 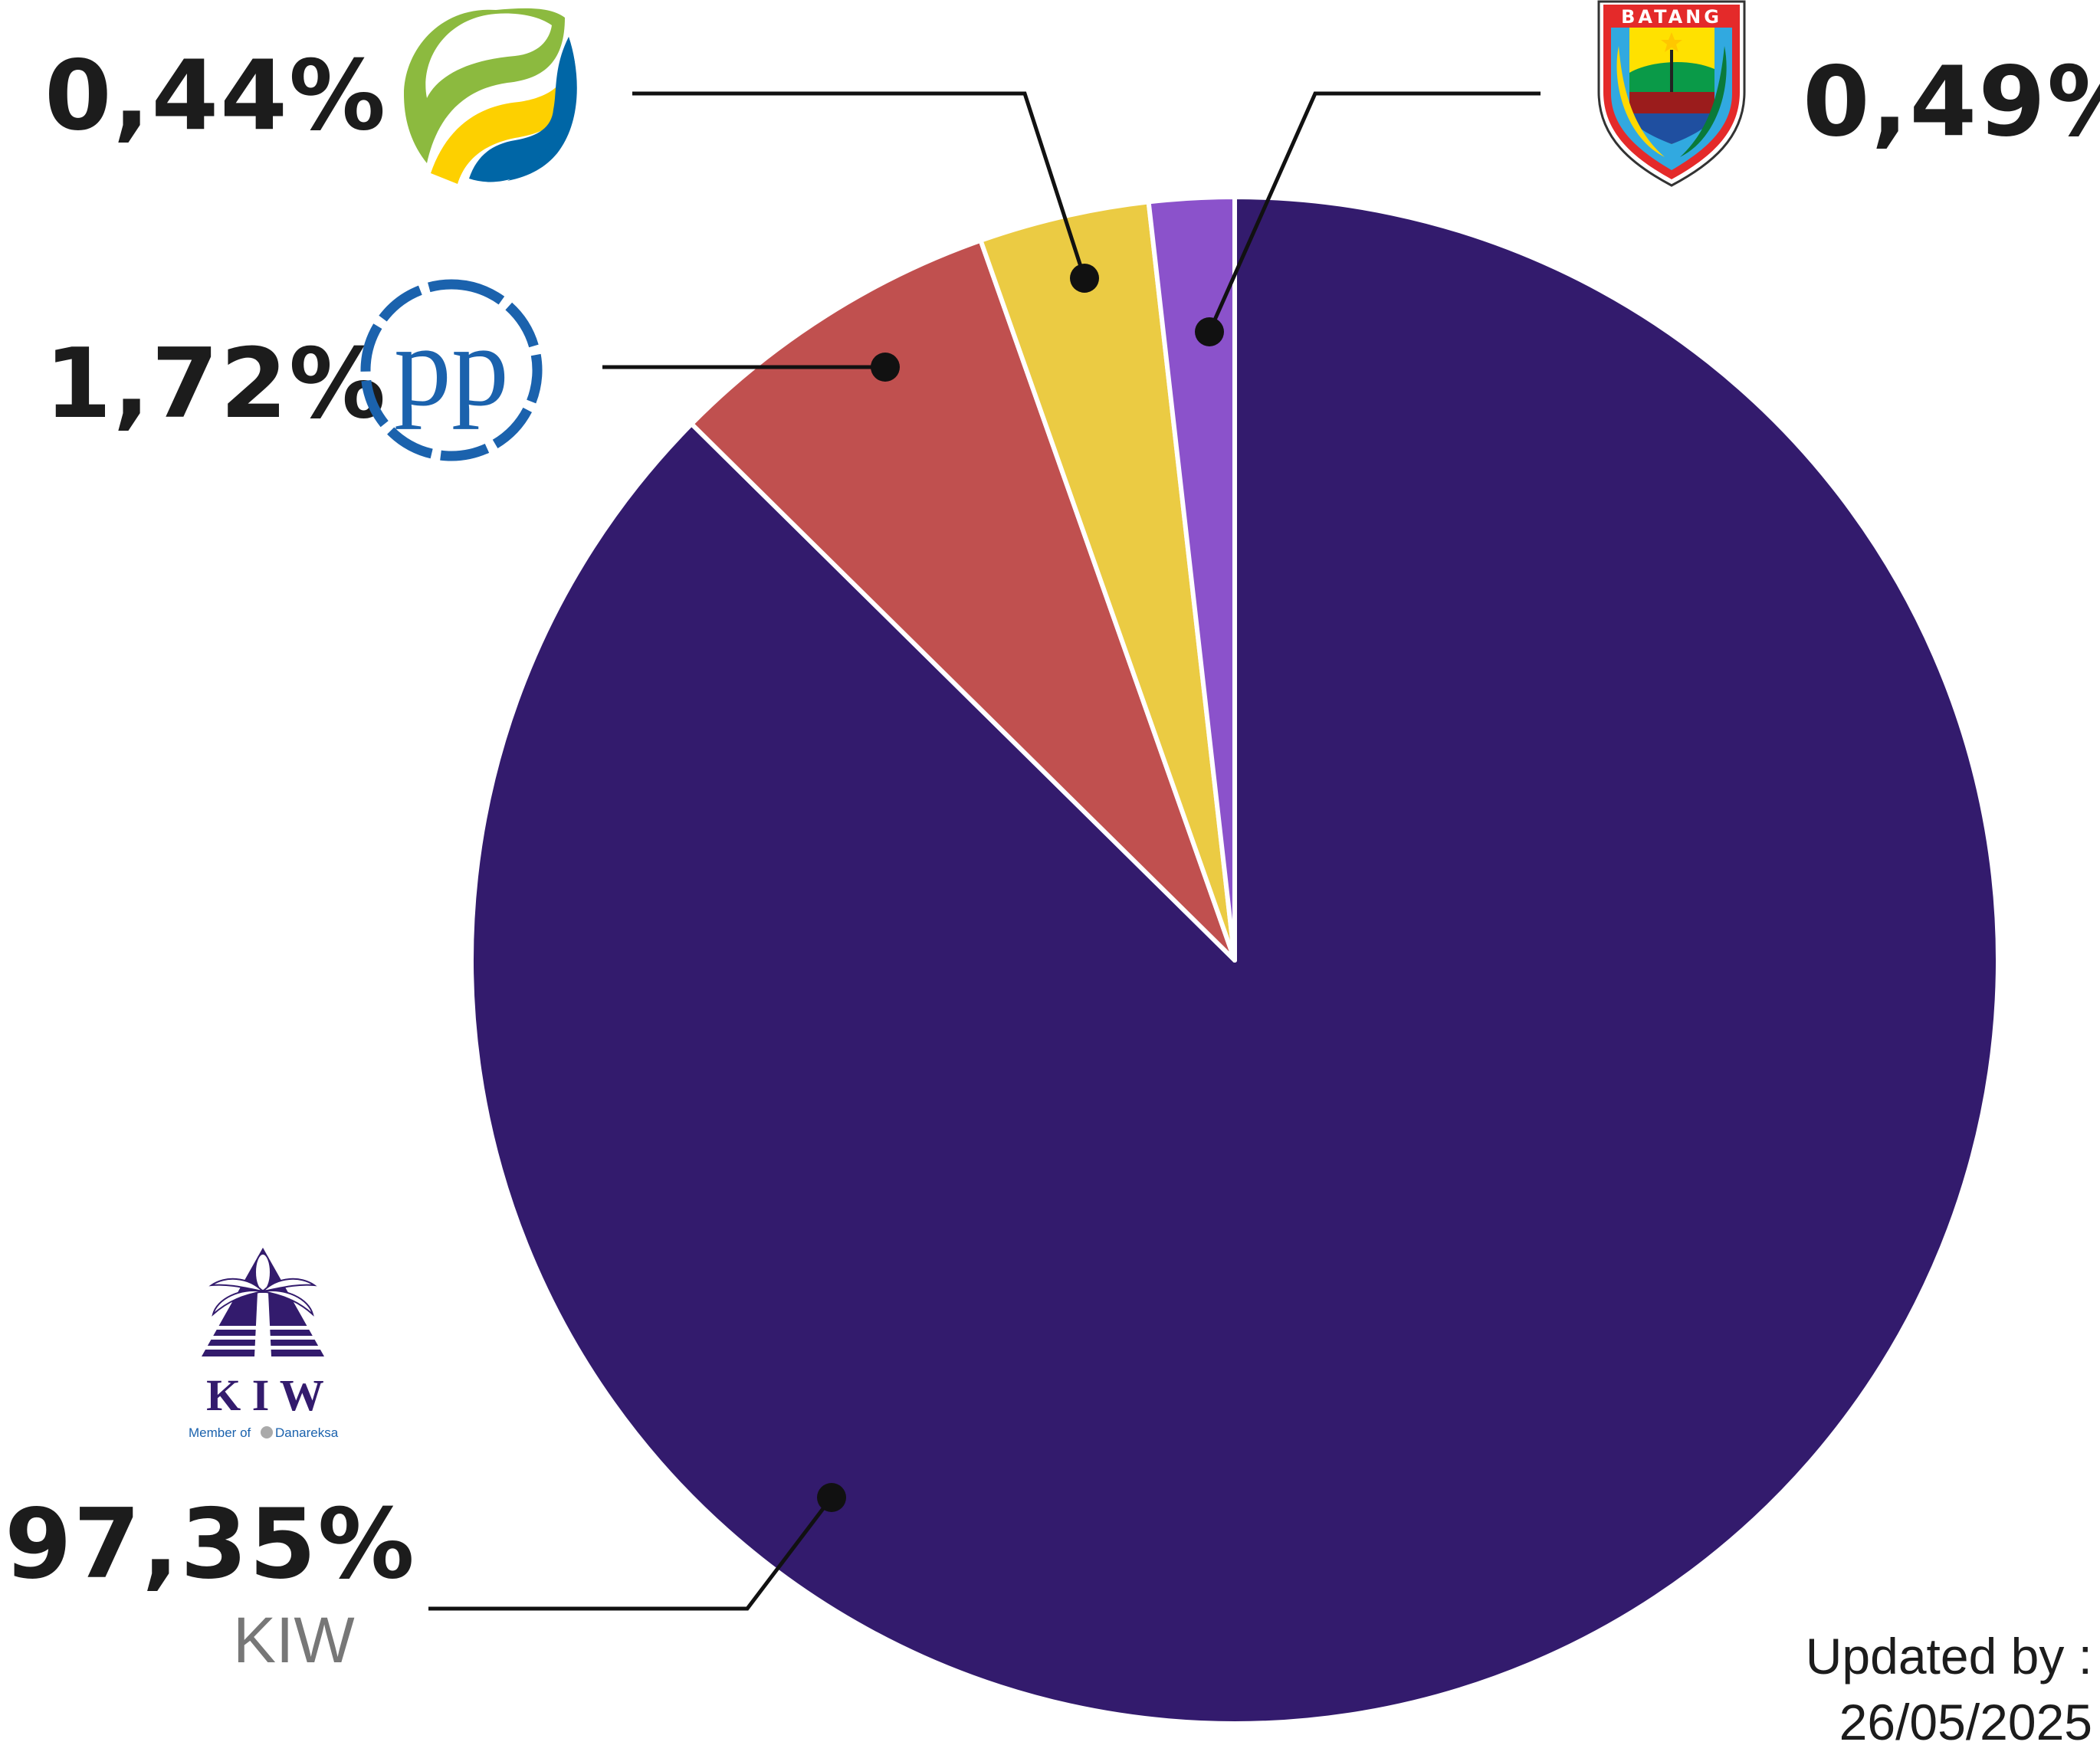 What do you see at coordinates (831, 1497) in the screenshot?
I see `leader-dot-kiw` at bounding box center [831, 1497].